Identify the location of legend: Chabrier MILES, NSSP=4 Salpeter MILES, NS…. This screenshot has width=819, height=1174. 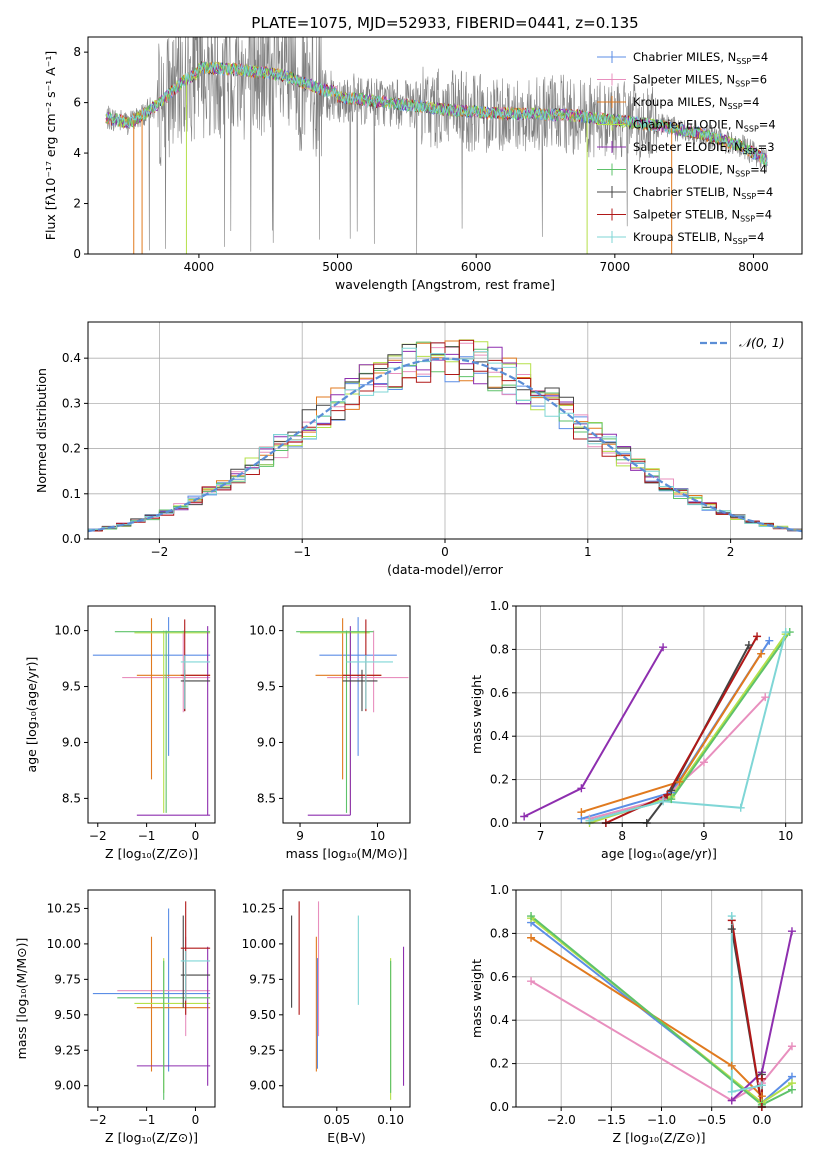
(686, 148).